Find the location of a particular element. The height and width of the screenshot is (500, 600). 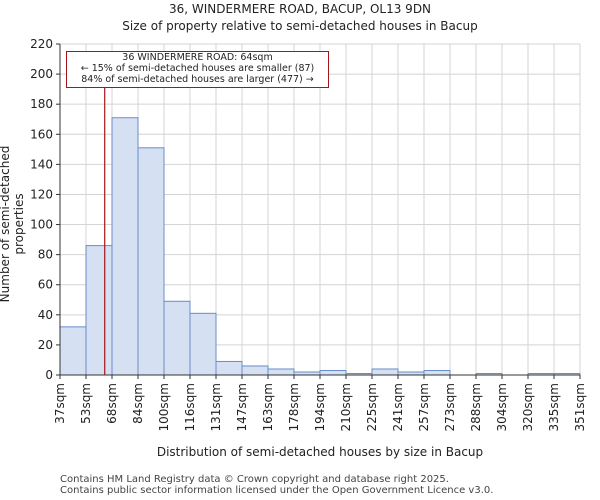

x-tick-label: 351sqm is located at coordinates (580, 407).